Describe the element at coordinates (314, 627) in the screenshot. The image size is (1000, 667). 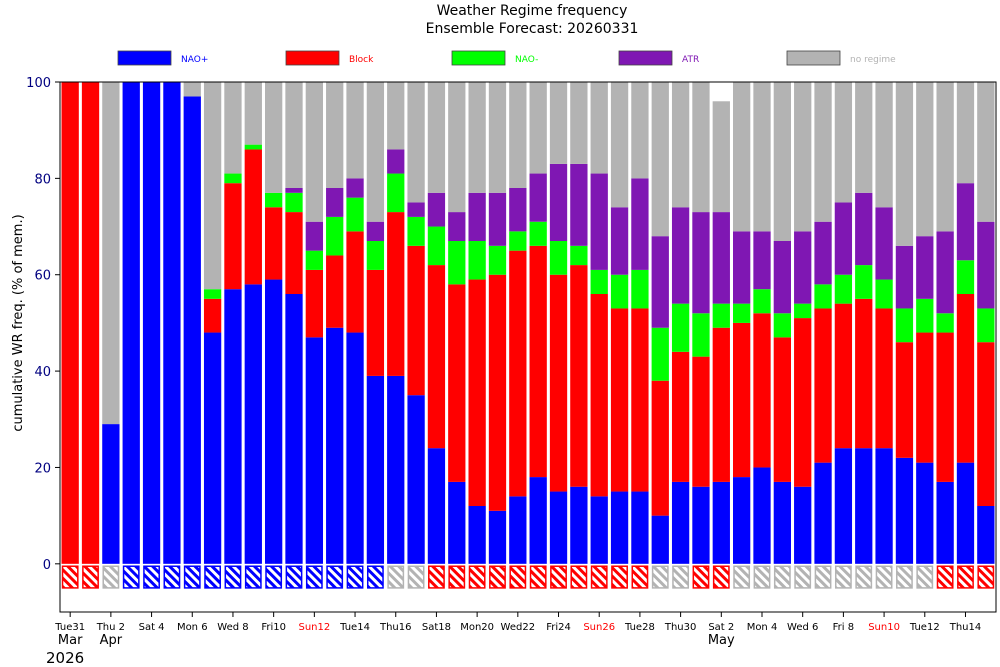
I see `x-tick-label-12: Sun12` at that location.